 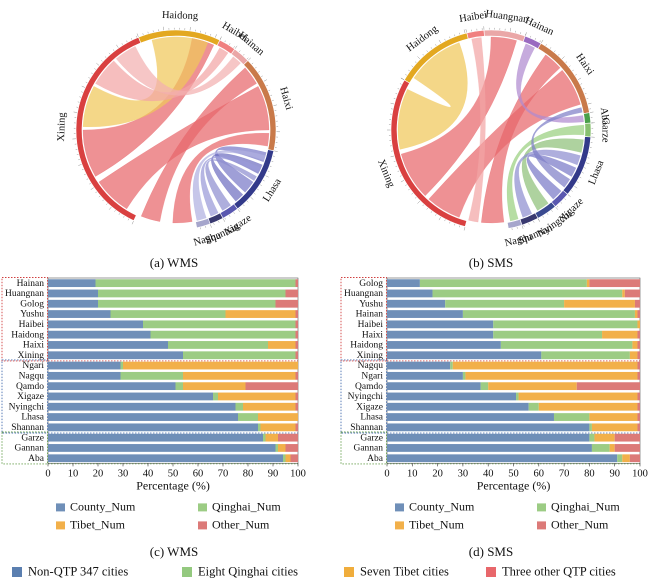 What do you see at coordinates (371, 284) in the screenshot?
I see `category-label: Golog` at bounding box center [371, 284].